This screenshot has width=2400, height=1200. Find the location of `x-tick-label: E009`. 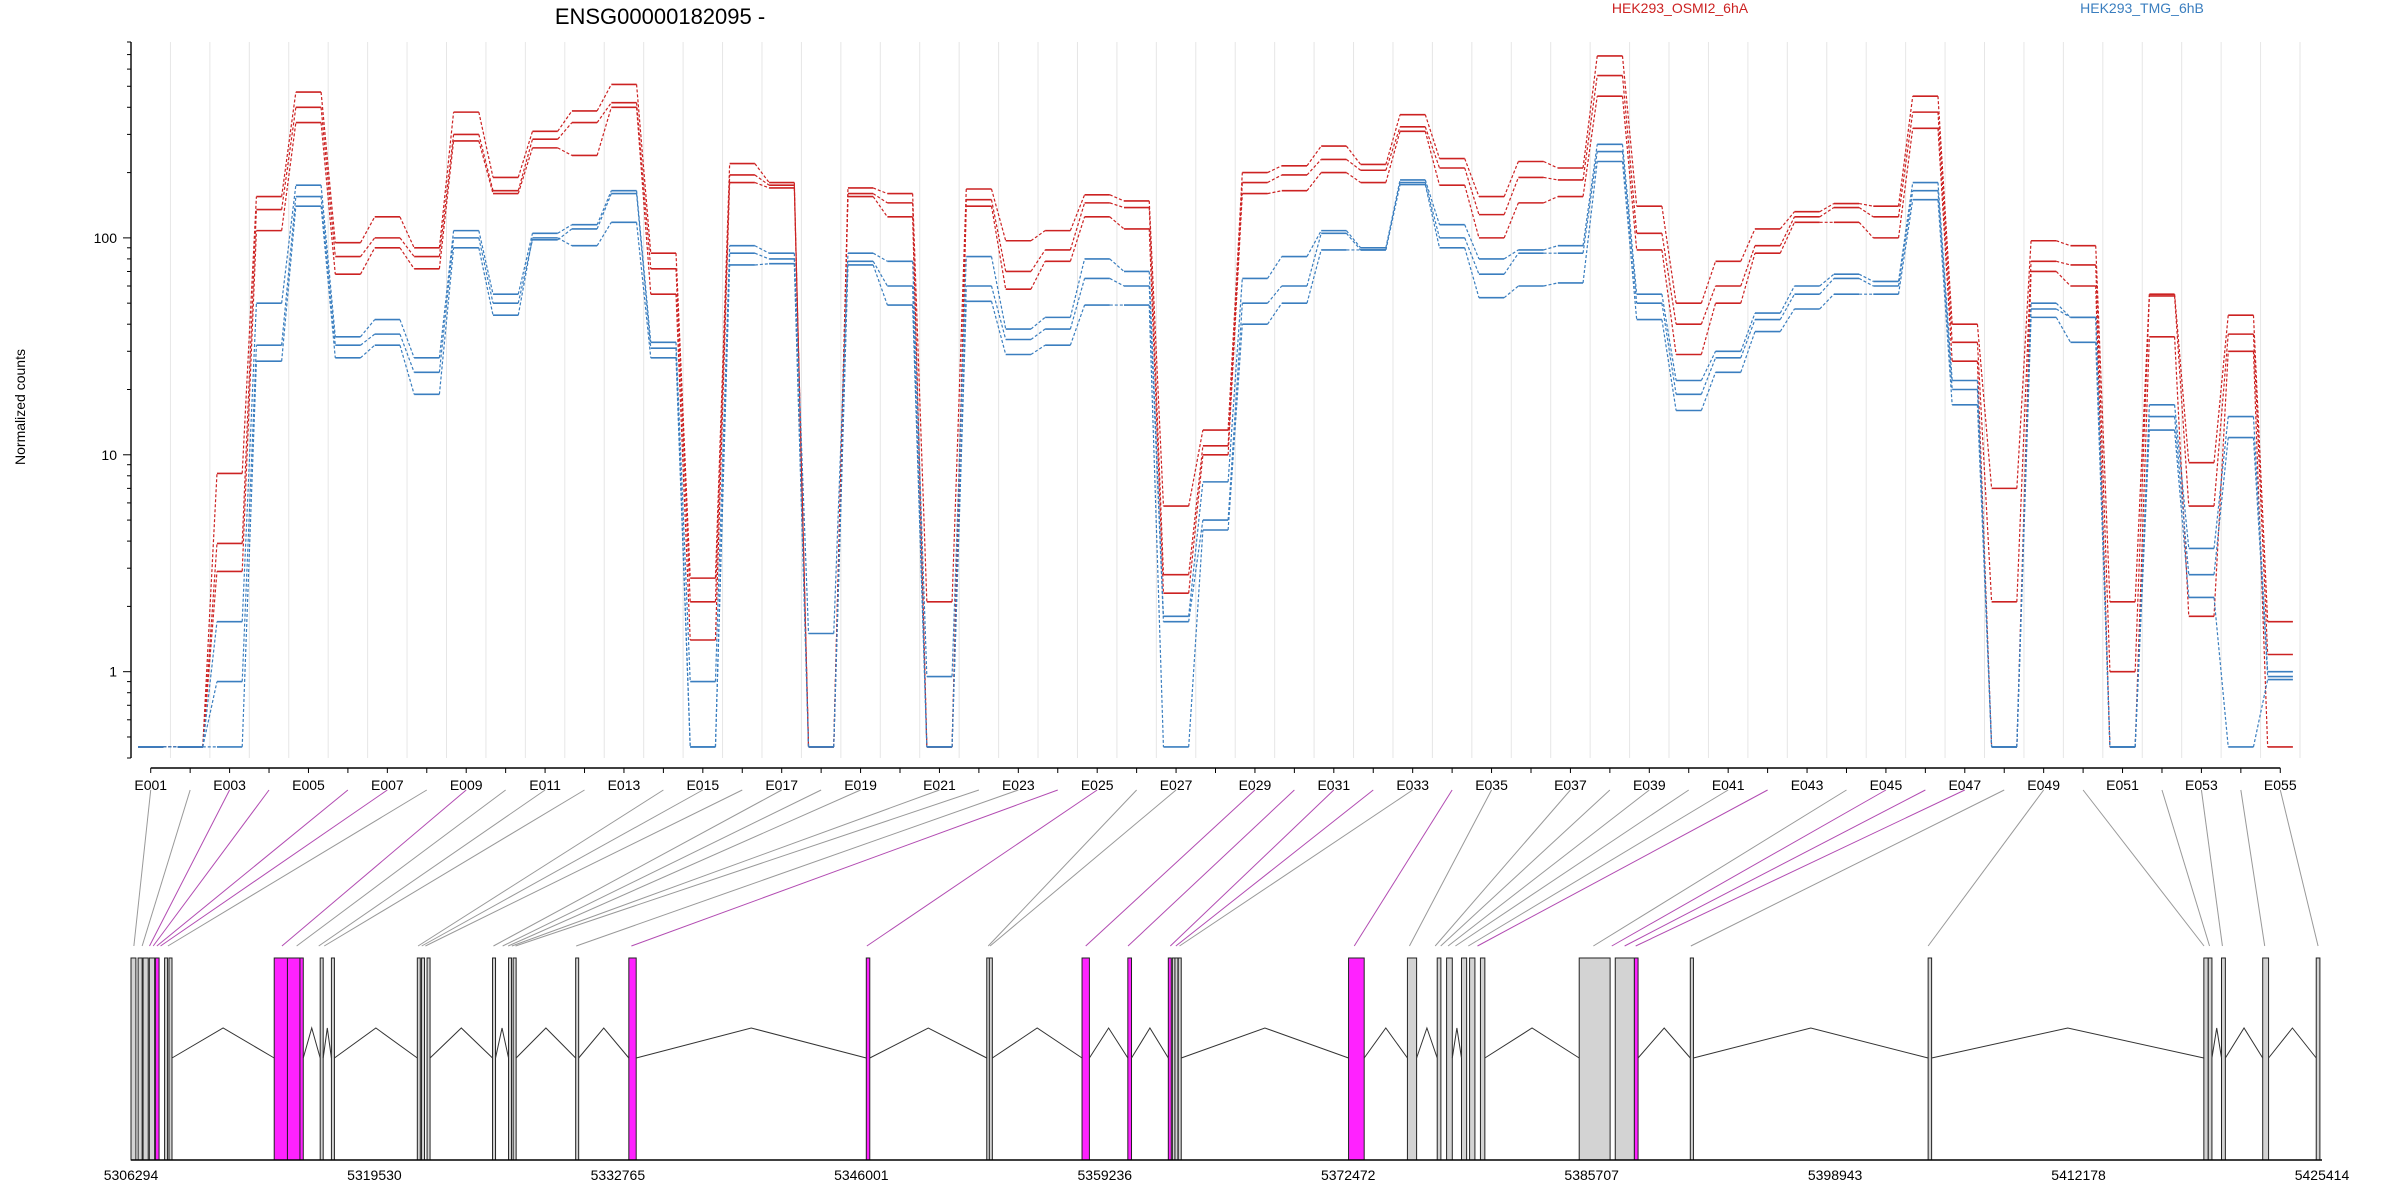

x-tick-label: E009 is located at coordinates (466, 785).